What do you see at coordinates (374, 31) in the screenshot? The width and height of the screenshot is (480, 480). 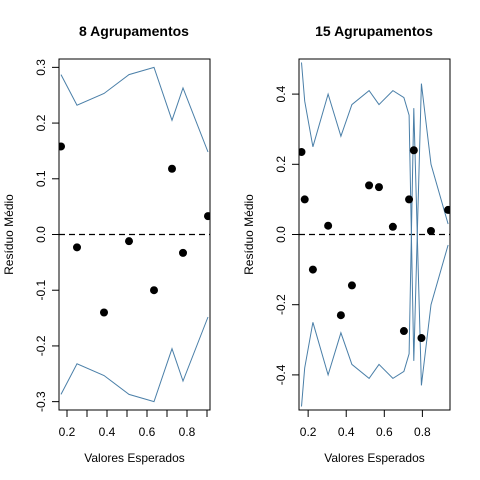 I see `chart-title: 15 Agrupamentos` at bounding box center [374, 31].